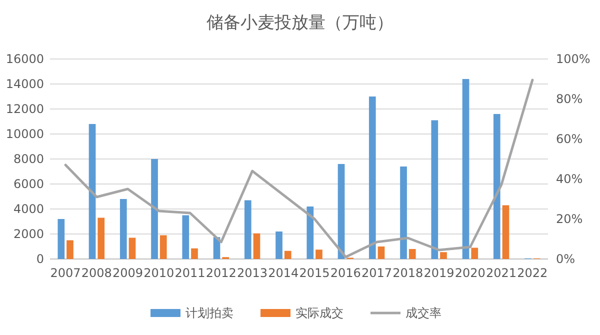 The height and width of the screenshot is (335, 600). What do you see at coordinates (190, 273) in the screenshot?
I see `x-tick-label: 2011` at bounding box center [190, 273].